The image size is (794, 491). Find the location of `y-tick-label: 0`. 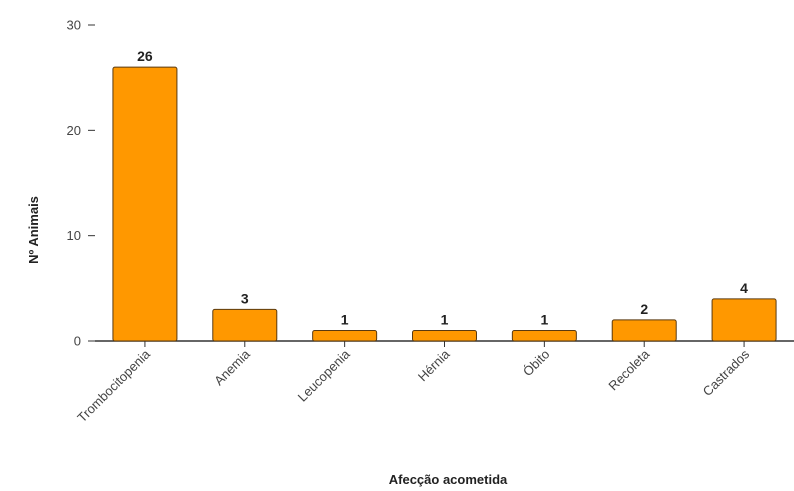

y-tick-label: 0 is located at coordinates (77, 341).